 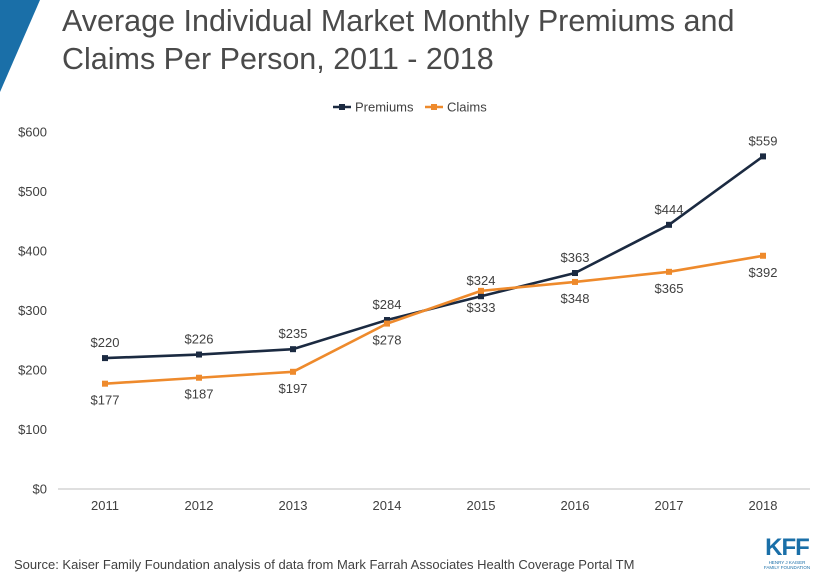 What do you see at coordinates (787, 567) in the screenshot?
I see `kff-logo-line-2: FAMILY FOUNDATION` at bounding box center [787, 567].